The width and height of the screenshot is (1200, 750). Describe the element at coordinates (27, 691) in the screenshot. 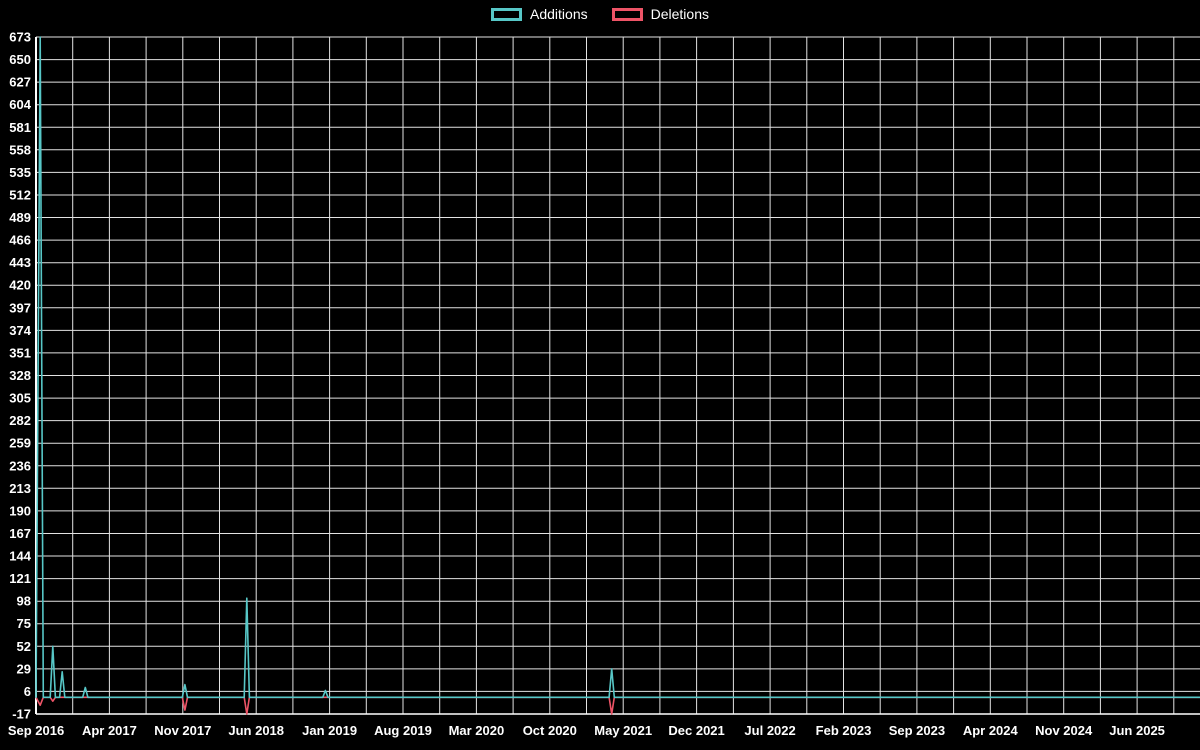

I see `y-tick-label: 6` at that location.